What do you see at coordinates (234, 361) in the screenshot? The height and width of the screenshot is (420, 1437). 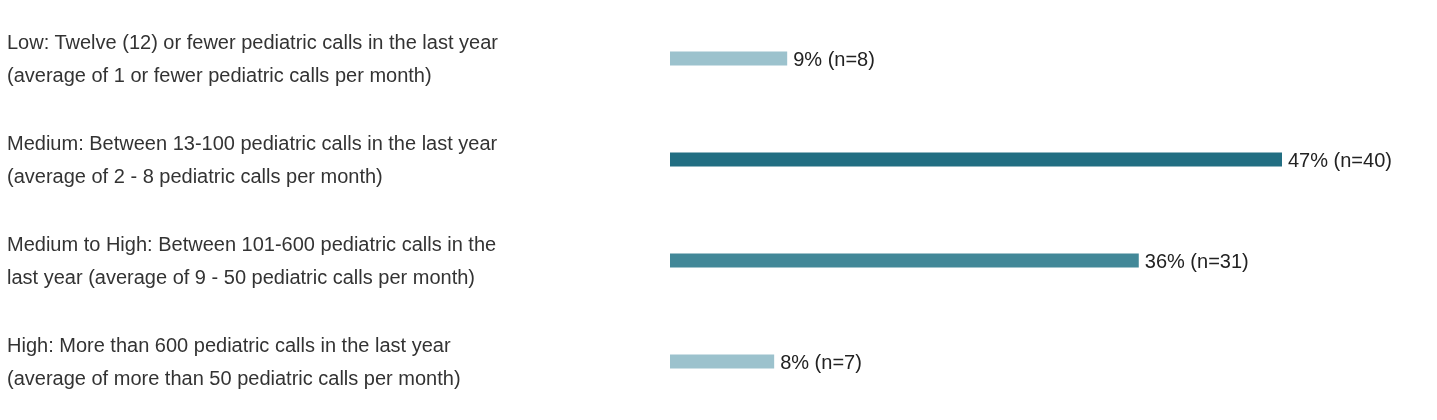 I see `y-tick-label: High: More than 600 pediatric calls in the last year (average of more than 50 pediatric calls per month)` at bounding box center [234, 361].